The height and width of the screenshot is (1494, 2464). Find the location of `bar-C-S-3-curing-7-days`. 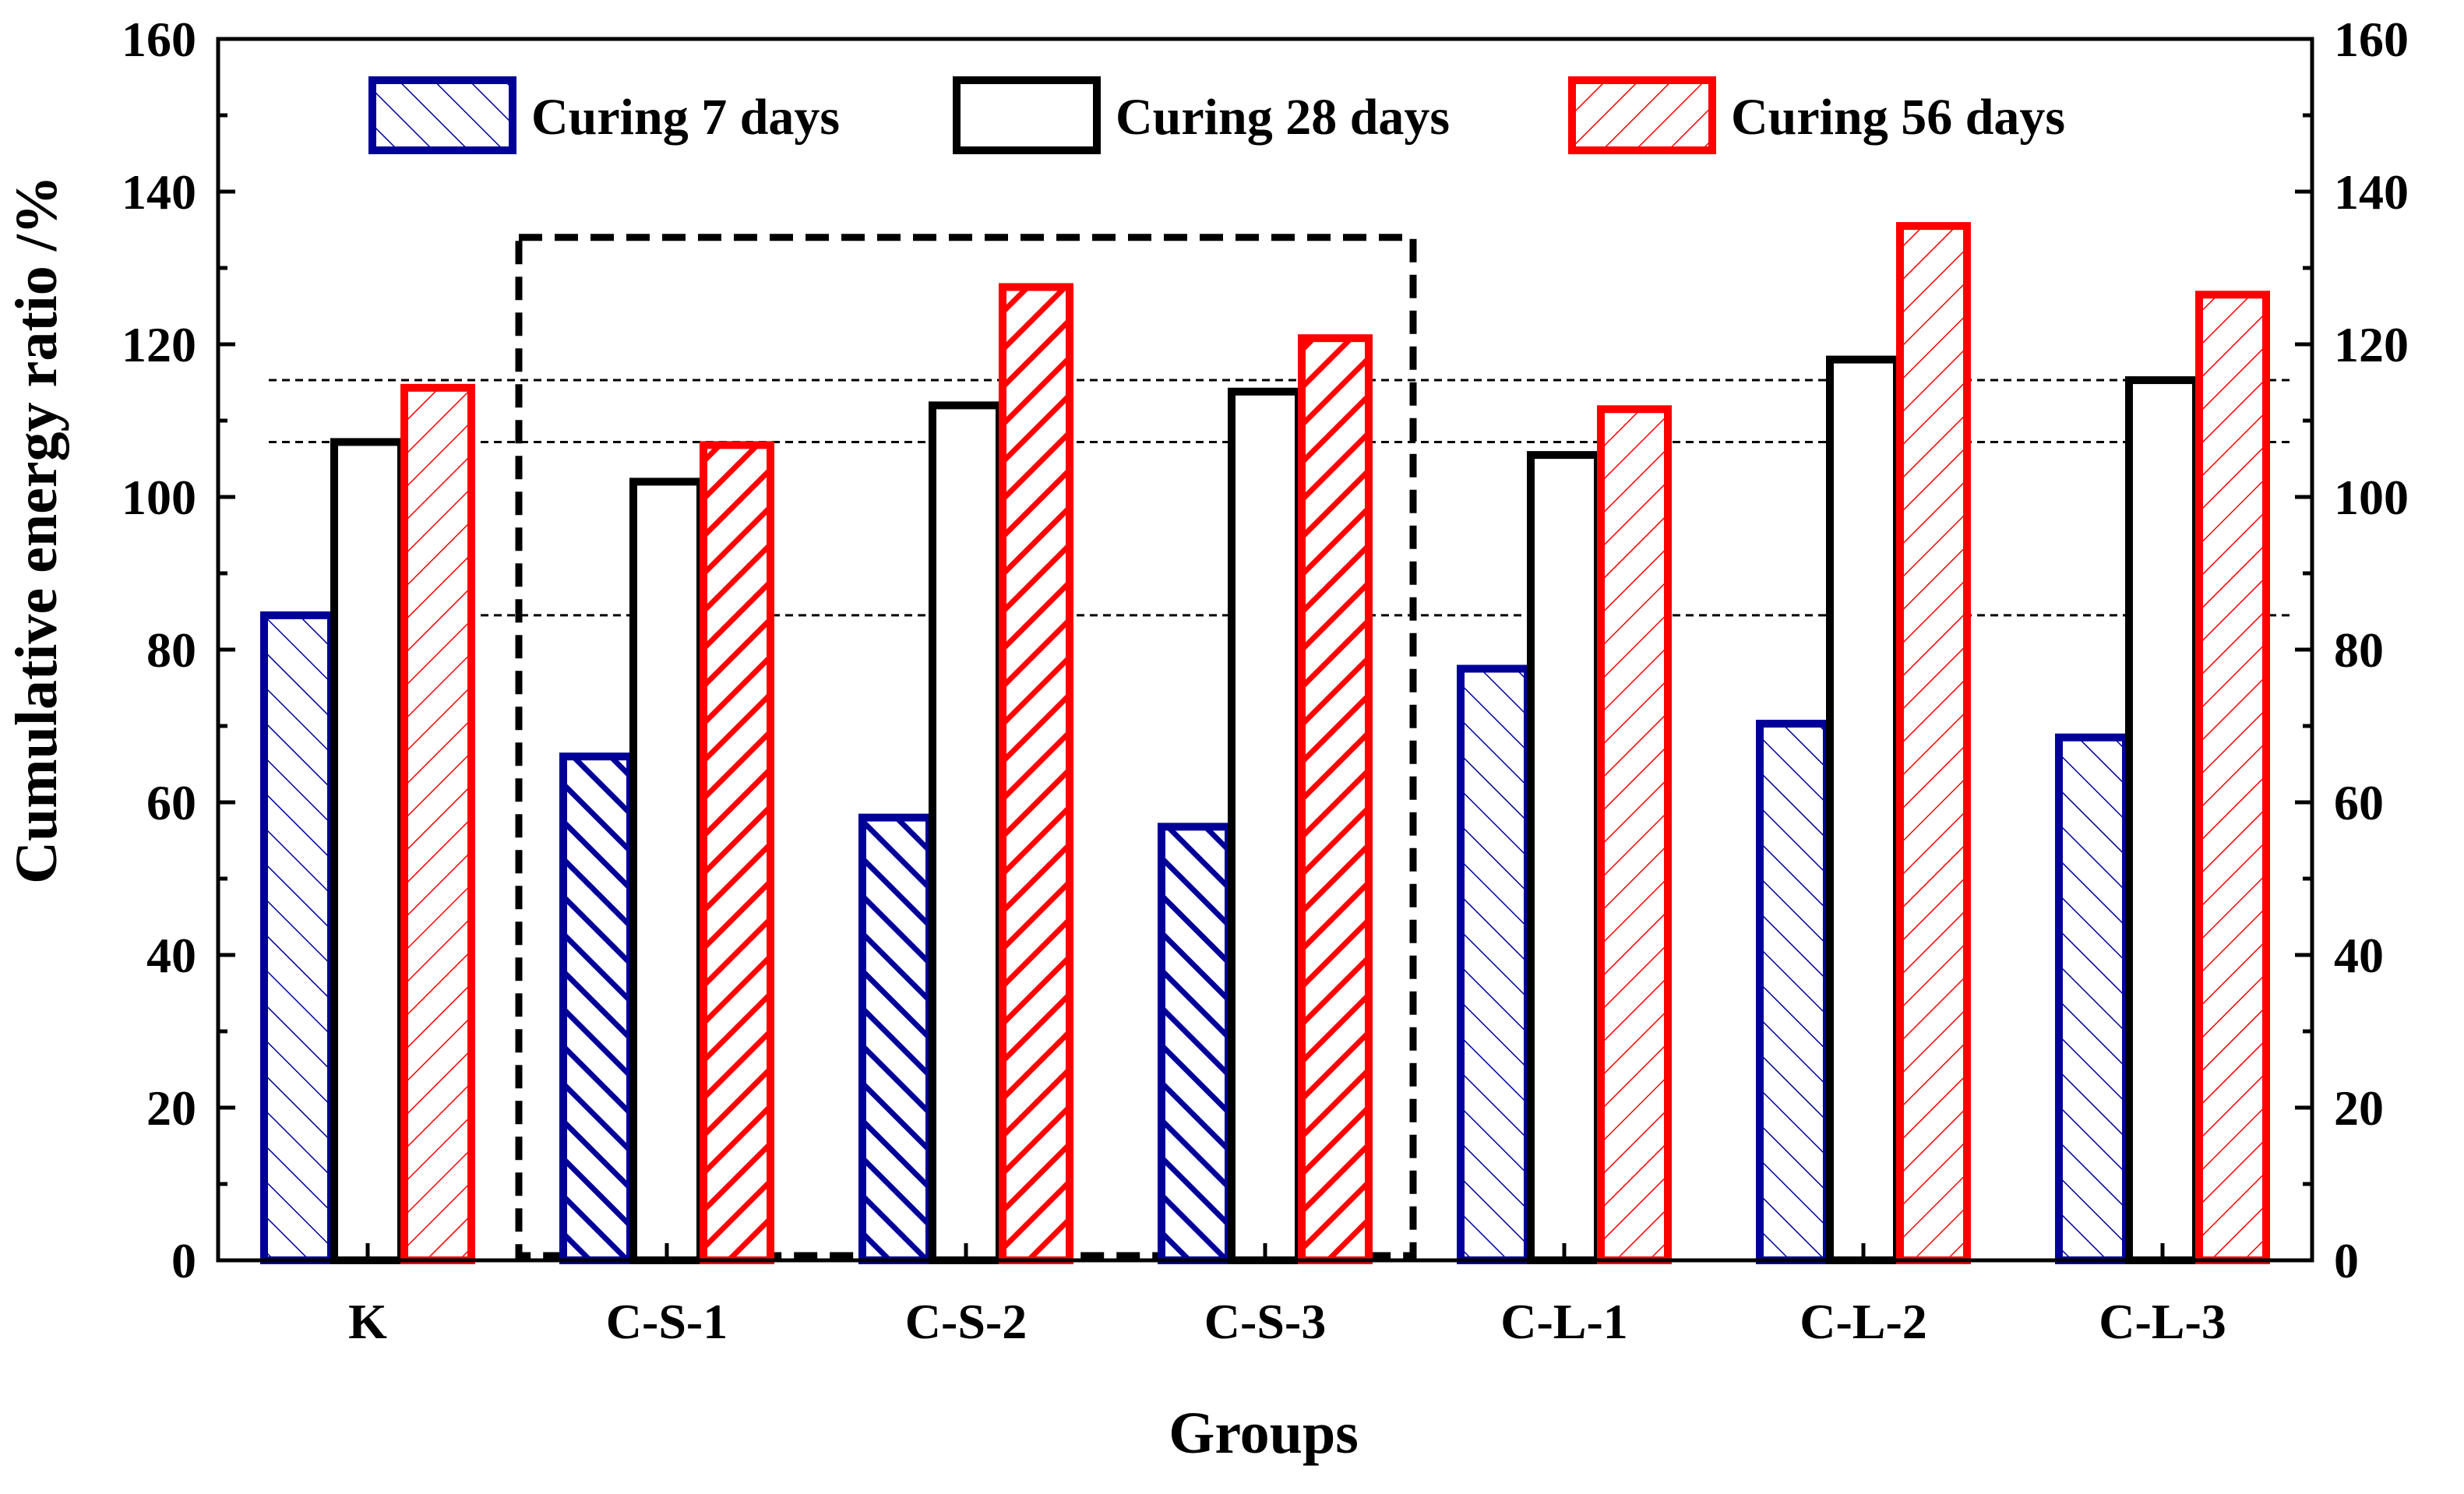

bar-C-S-3-curing-7-days is located at coordinates (1195, 1043).